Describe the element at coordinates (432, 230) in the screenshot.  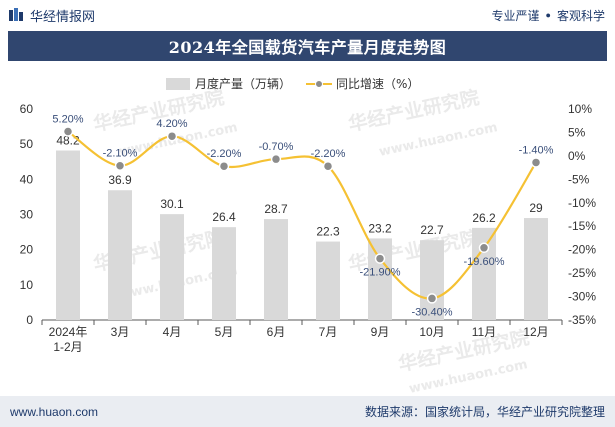
I see `bar-value-label: 22.7` at that location.